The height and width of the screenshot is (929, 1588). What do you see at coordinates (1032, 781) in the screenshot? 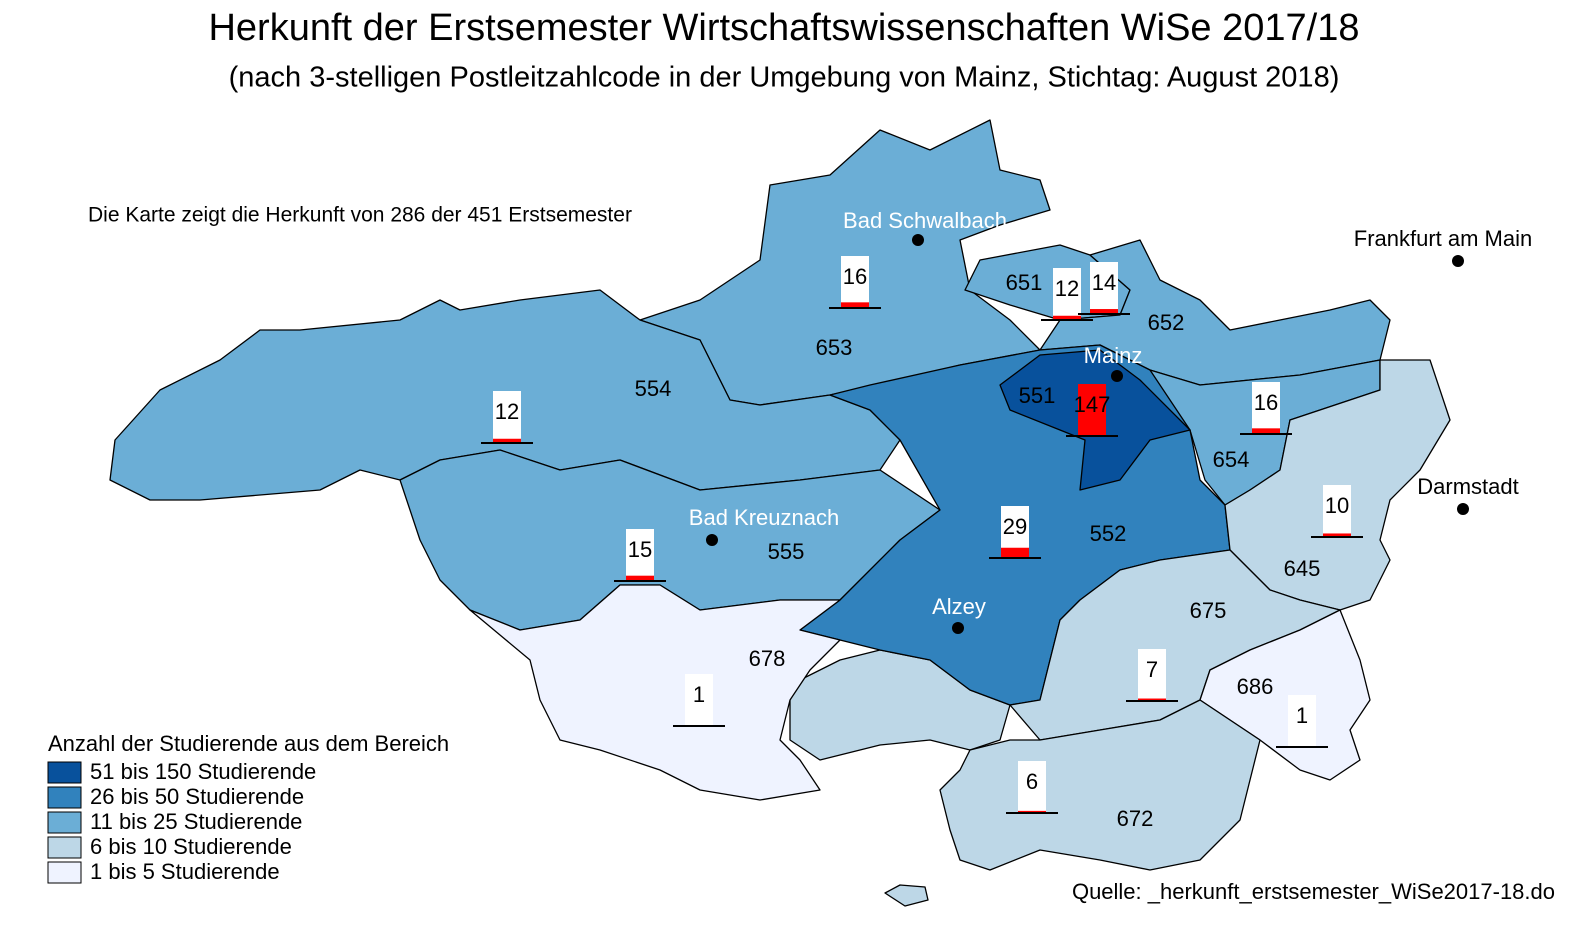
I see `count-label: 6` at bounding box center [1032, 781].